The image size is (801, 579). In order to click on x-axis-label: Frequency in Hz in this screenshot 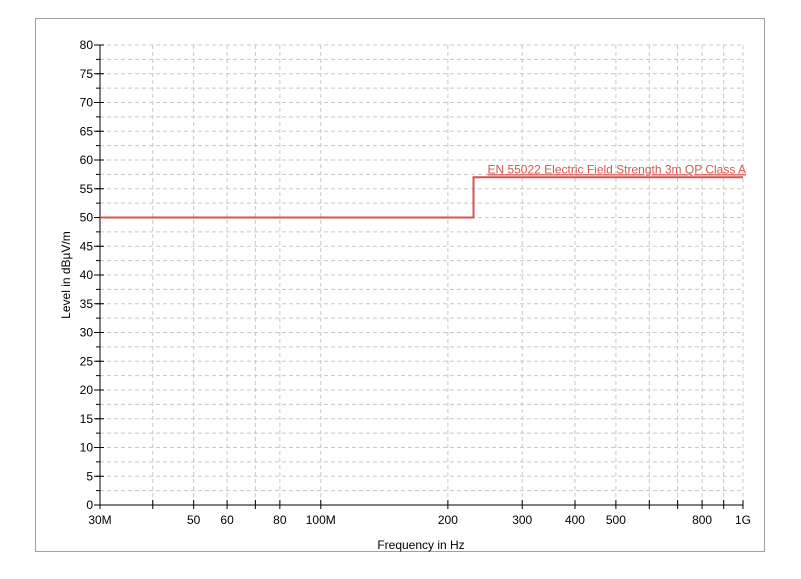, I will do `click(420, 545)`.